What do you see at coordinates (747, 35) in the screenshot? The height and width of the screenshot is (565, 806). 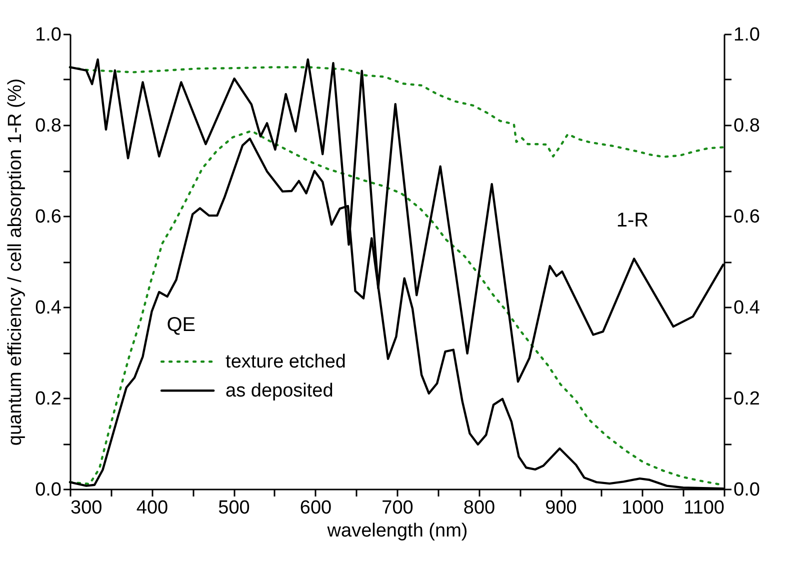 I see `y2-tick-label: 1.0` at bounding box center [747, 35].